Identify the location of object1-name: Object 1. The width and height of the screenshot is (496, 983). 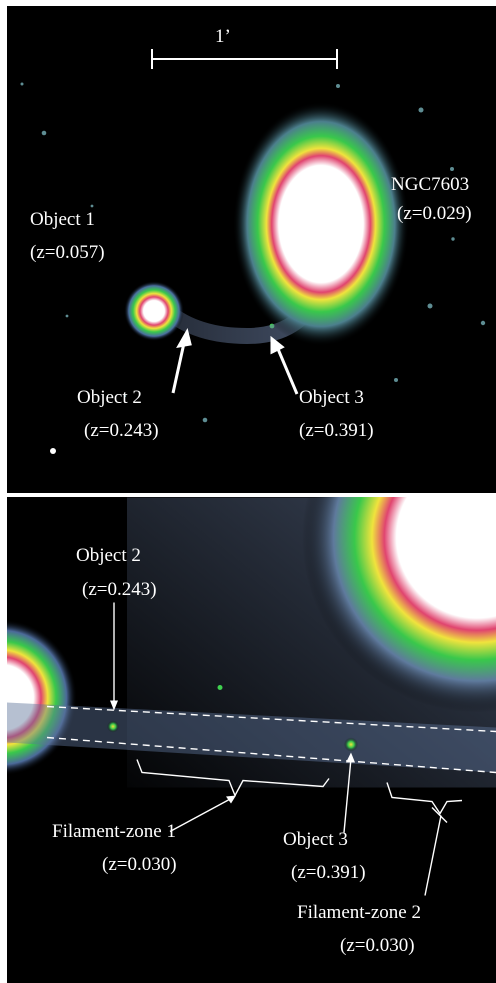
(62, 219).